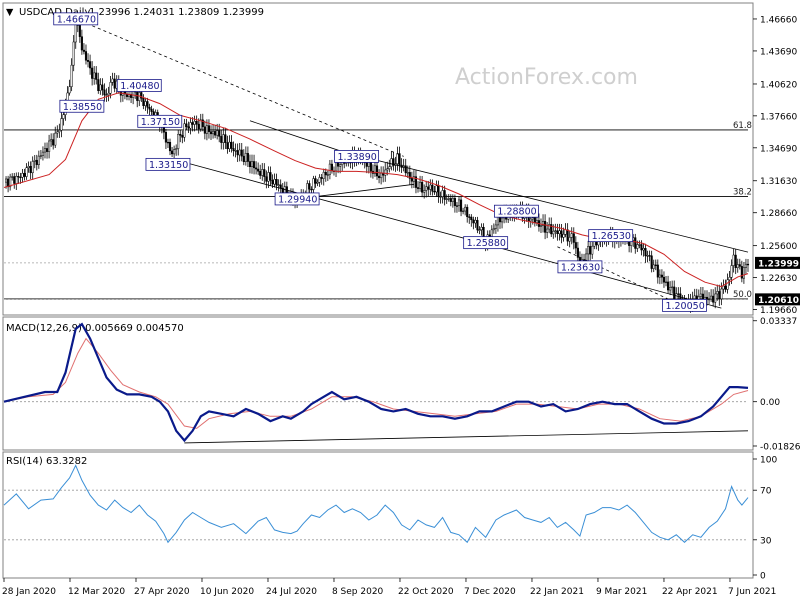  I want to click on annotation-label-10: 1.26530, so click(611, 236).